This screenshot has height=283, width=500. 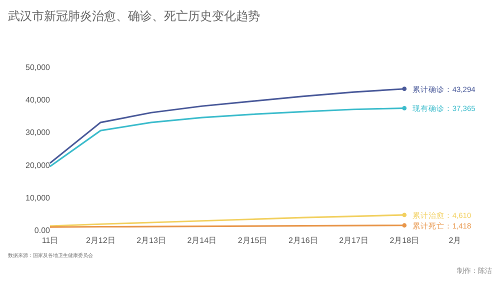 What do you see at coordinates (101, 240) in the screenshot?
I see `x-tick-label: 2月12日` at bounding box center [101, 240].